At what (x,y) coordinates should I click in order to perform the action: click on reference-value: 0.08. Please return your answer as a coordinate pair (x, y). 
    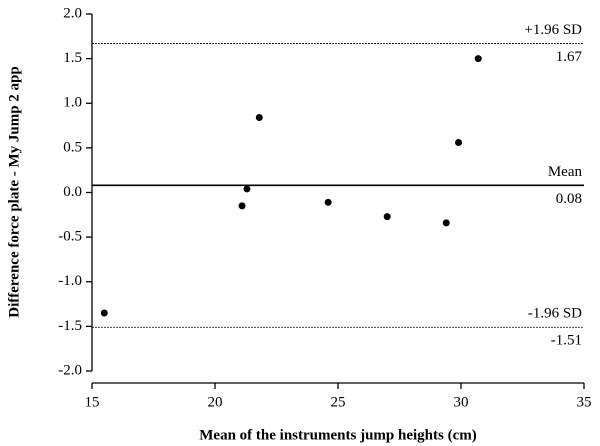
    Looking at the image, I should click on (569, 199).